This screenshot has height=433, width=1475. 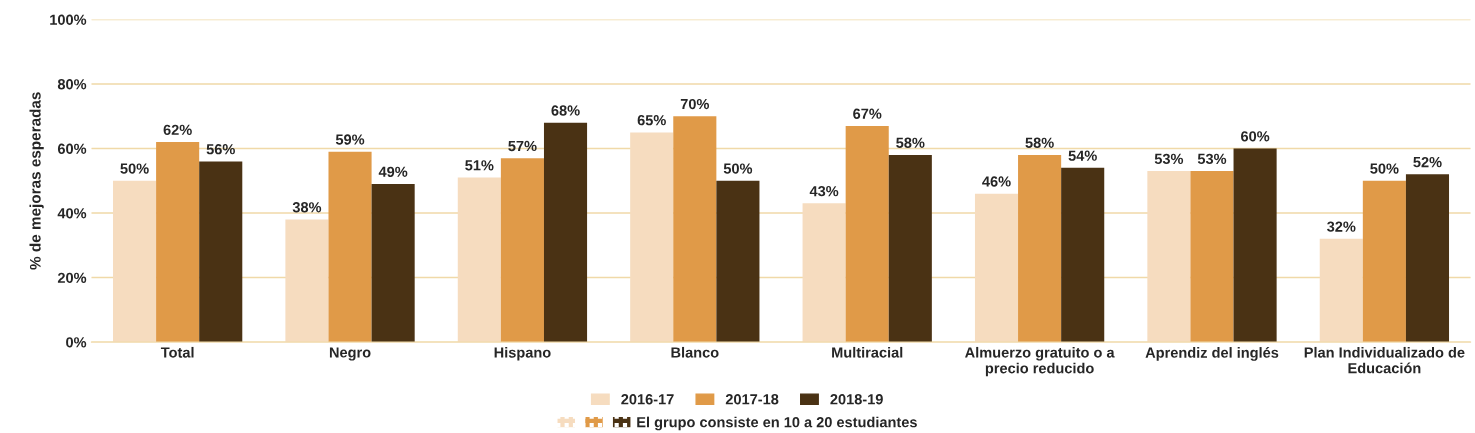 What do you see at coordinates (1384, 360) in the screenshot?
I see `x-tick-label: Plan Individualizado de Educación` at bounding box center [1384, 360].